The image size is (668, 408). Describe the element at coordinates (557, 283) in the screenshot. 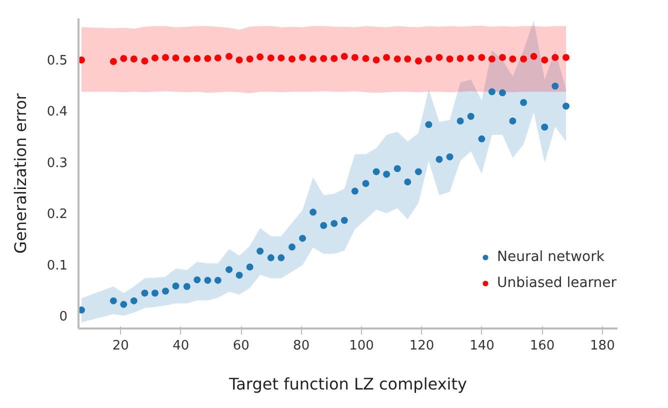

I see `legend-label: Unbiased learner` at that location.